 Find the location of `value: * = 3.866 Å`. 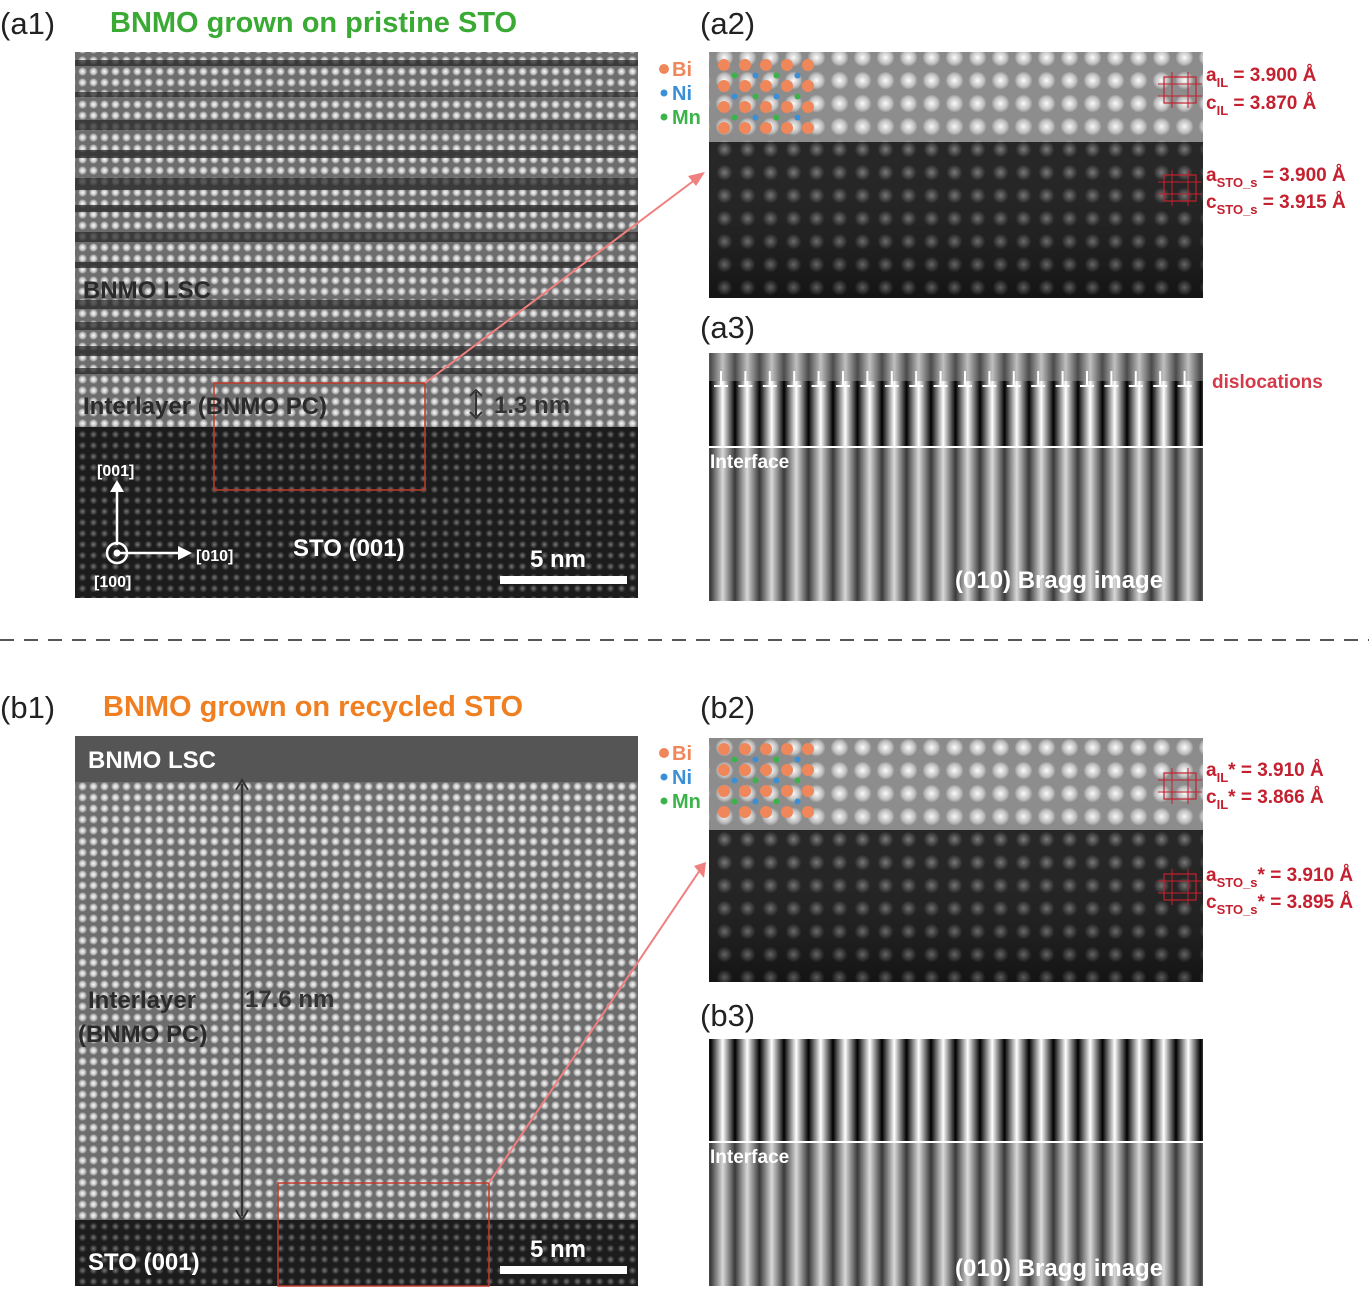

value: * = 3.866 Å is located at coordinates (1276, 797).